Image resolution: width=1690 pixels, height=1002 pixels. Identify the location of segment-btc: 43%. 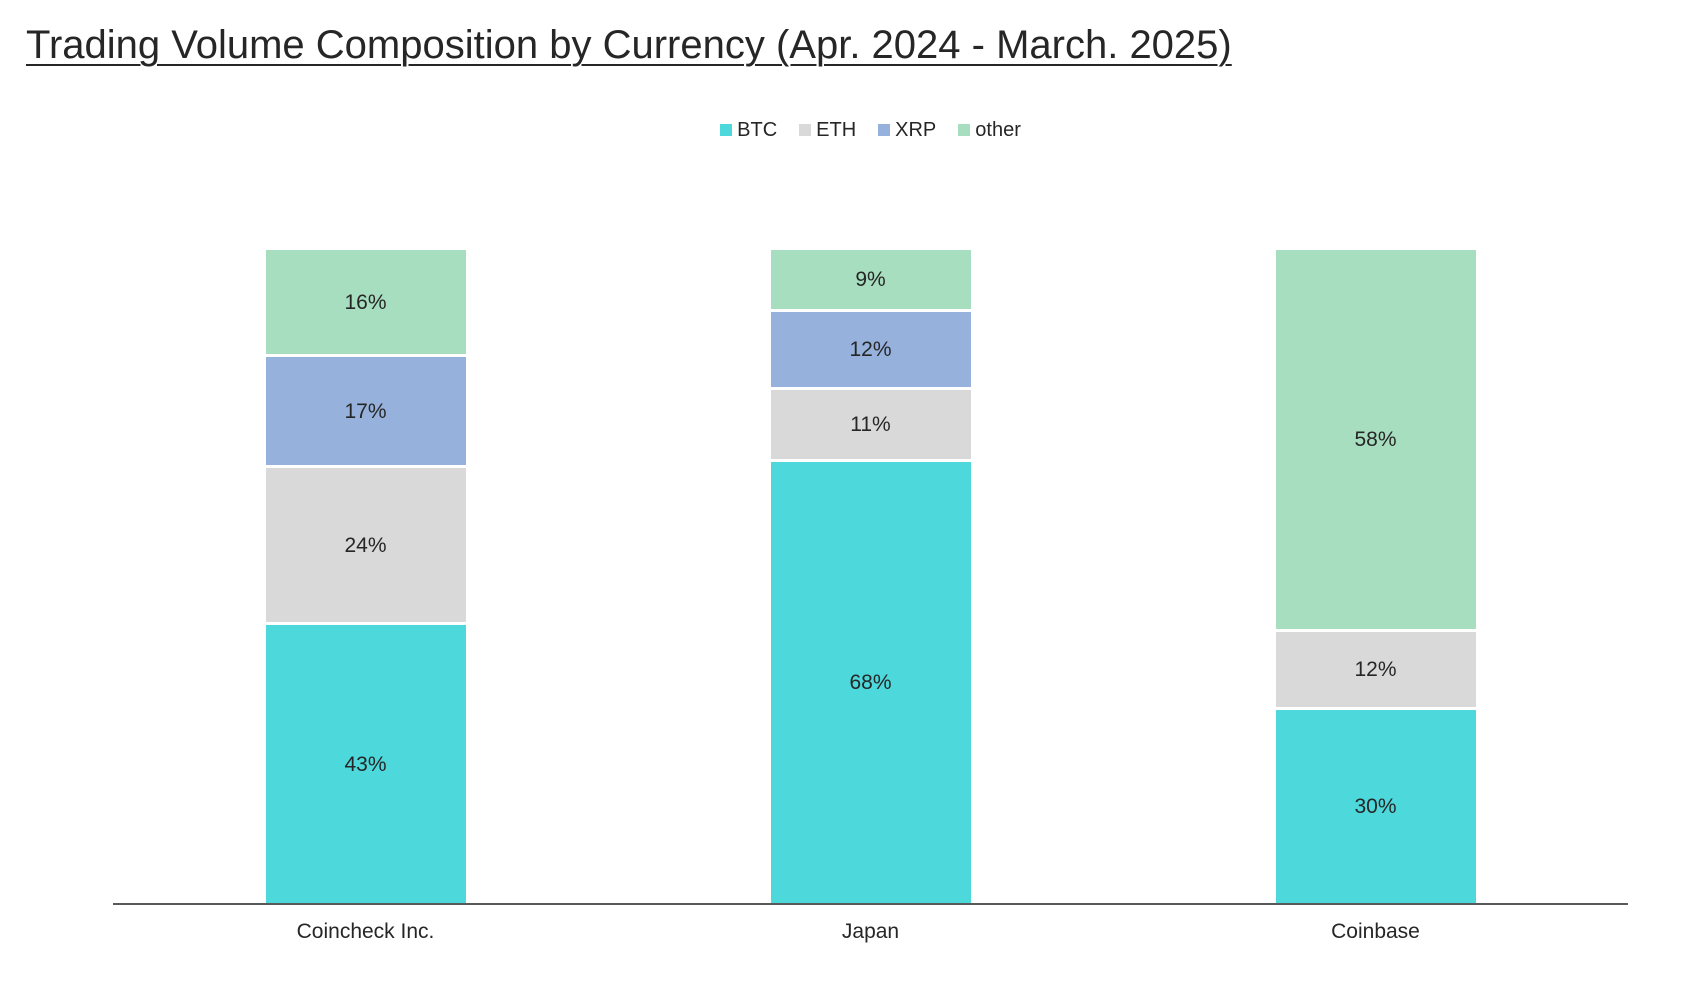
(365, 762).